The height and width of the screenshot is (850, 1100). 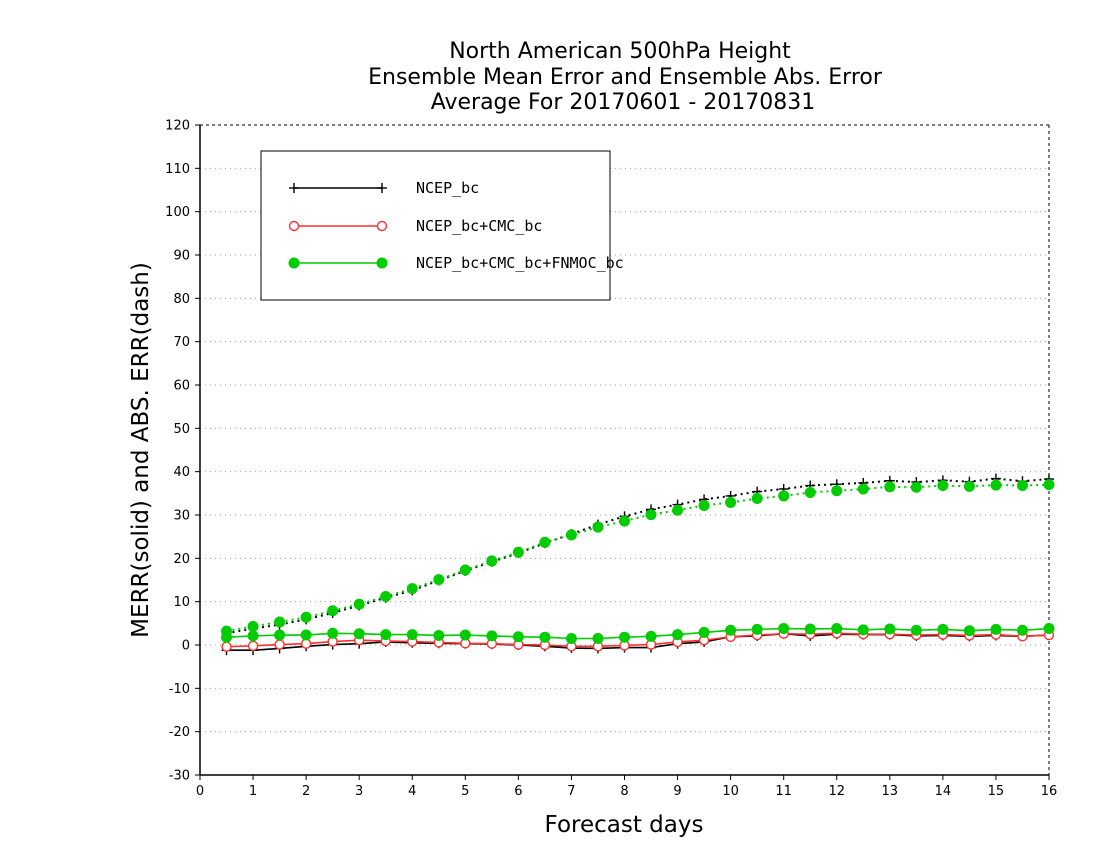 What do you see at coordinates (447, 188) in the screenshot?
I see `legend-label: NCEP_bc` at bounding box center [447, 188].